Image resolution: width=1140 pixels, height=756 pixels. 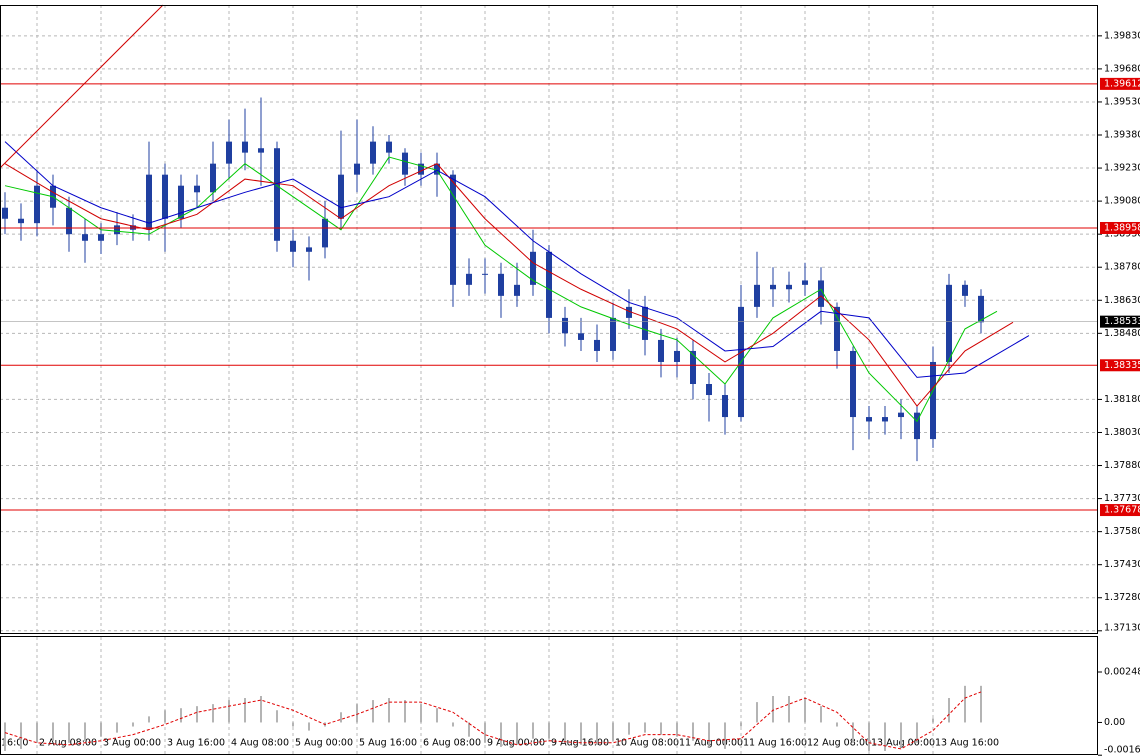 I want to click on y-tick-label: 1.39380, so click(x=1122, y=135).